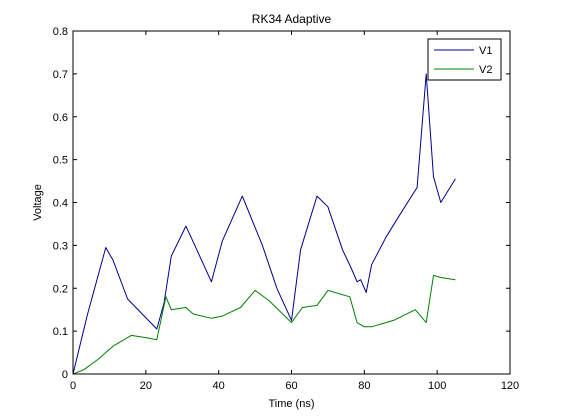 Image resolution: width=561 pixels, height=420 pixels. Describe the element at coordinates (60, 32) in the screenshot. I see `y-tick-label: 0.8` at that location.